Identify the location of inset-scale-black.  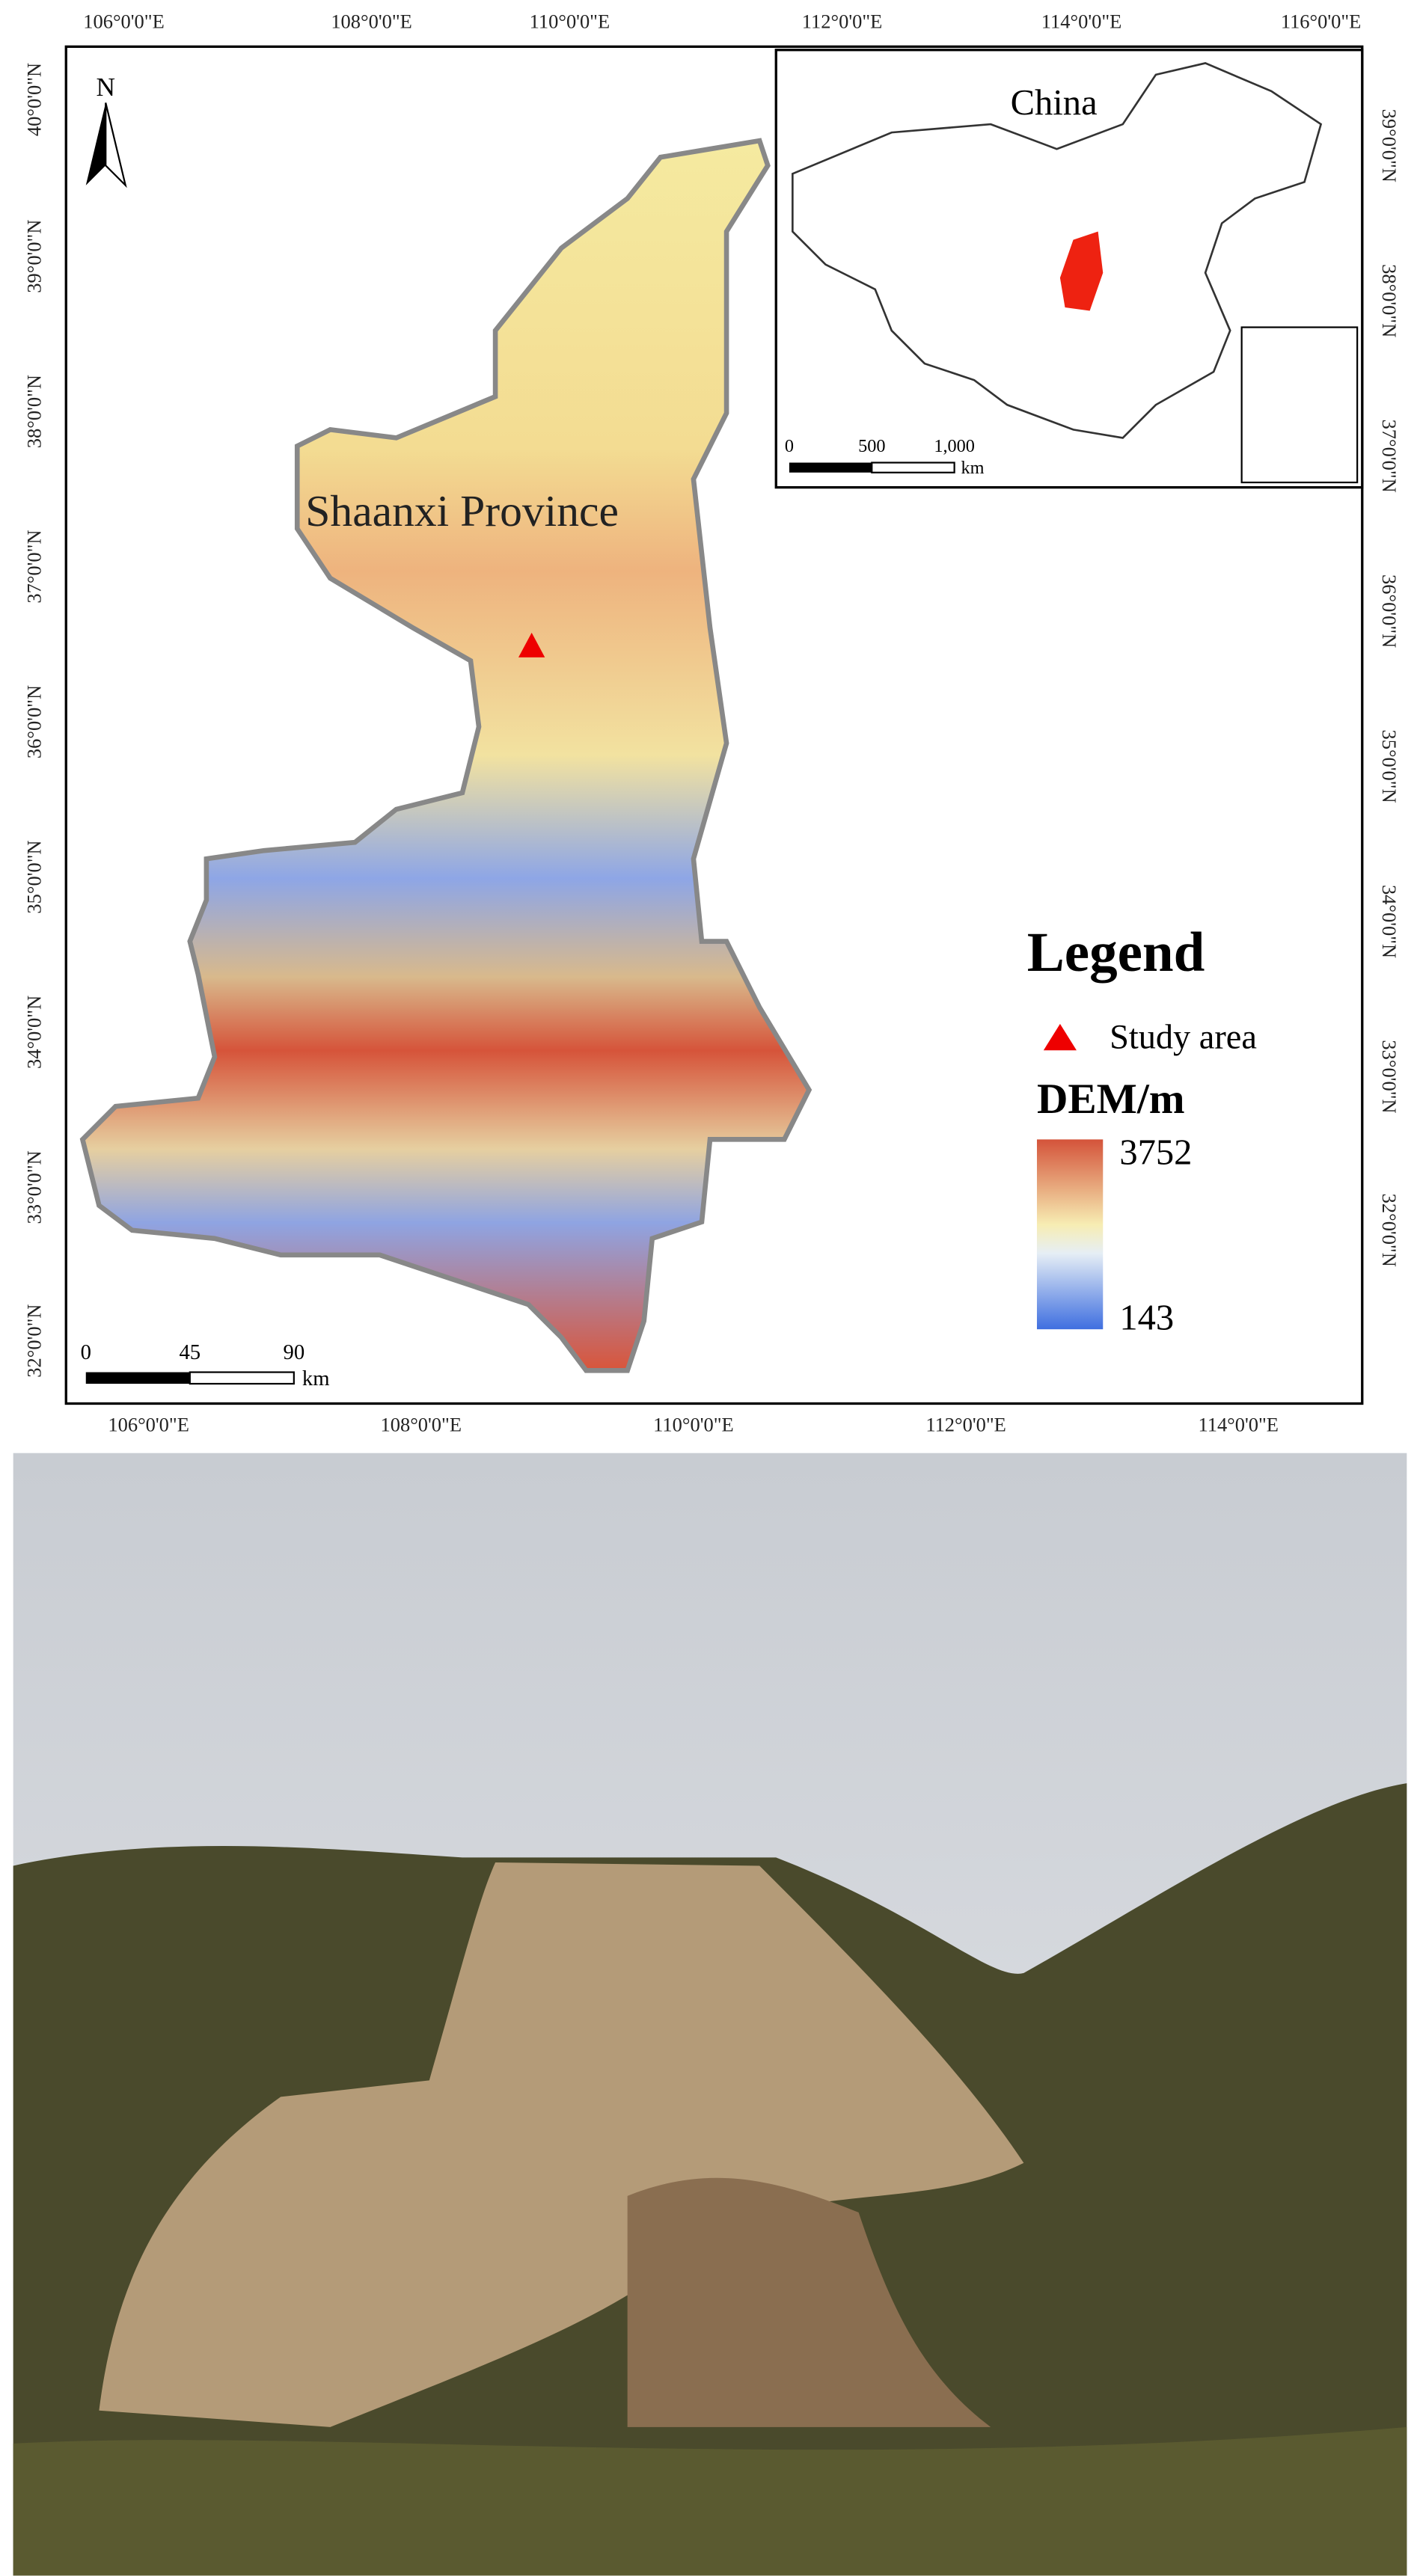
(830, 467).